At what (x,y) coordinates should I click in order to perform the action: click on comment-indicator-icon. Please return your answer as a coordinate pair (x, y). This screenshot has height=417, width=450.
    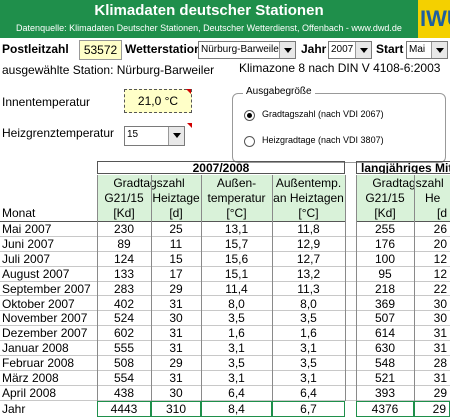
    Looking at the image, I should click on (189, 125).